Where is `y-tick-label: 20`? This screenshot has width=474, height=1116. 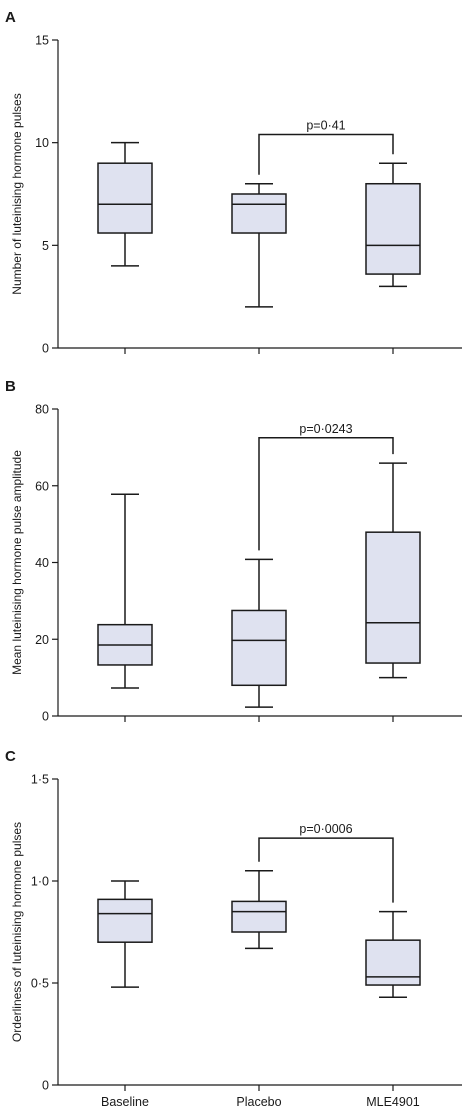 y-tick-label: 20 is located at coordinates (42, 640).